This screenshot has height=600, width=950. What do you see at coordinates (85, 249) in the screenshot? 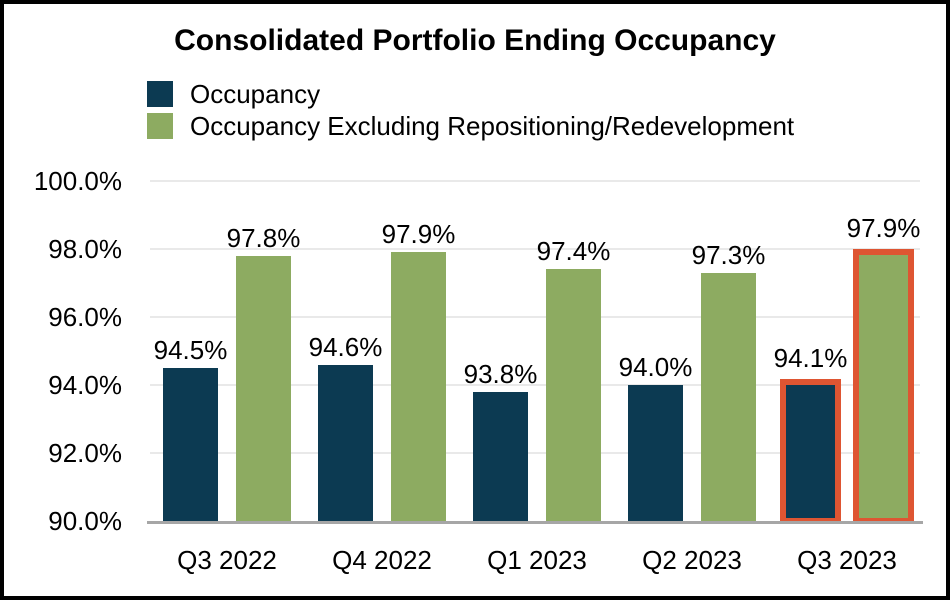
I see `y-axis-label-98: 98.0%` at bounding box center [85, 249].